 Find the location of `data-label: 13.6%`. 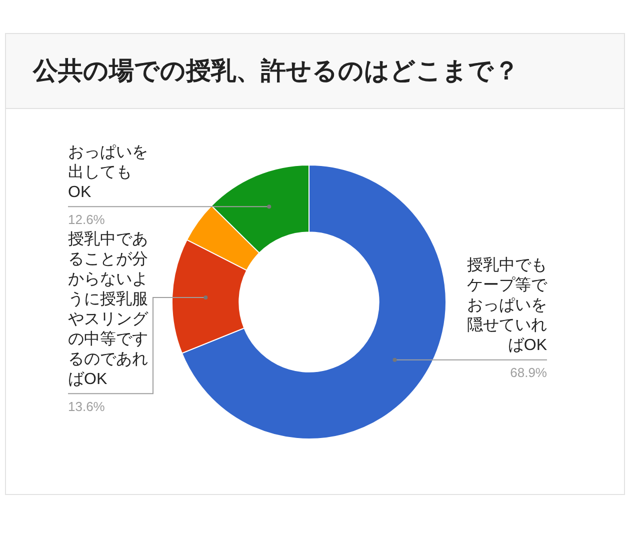

data-label: 13.6% is located at coordinates (86, 406).